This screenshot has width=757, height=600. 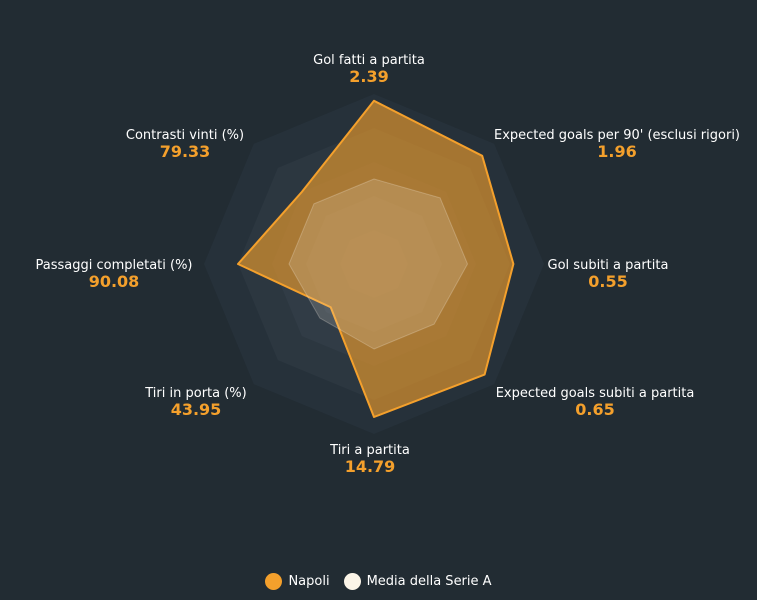 What do you see at coordinates (594, 409) in the screenshot?
I see `axis-value-3: 0.65` at bounding box center [594, 409].